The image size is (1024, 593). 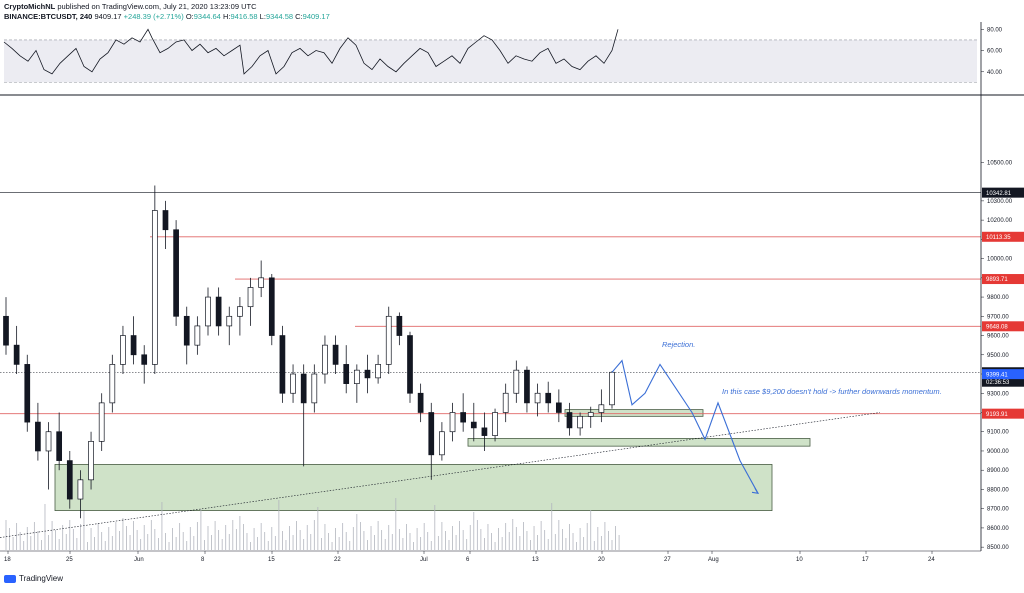 What do you see at coordinates (30, 6) in the screenshot?
I see `author-name: CryptoMichNL` at bounding box center [30, 6].